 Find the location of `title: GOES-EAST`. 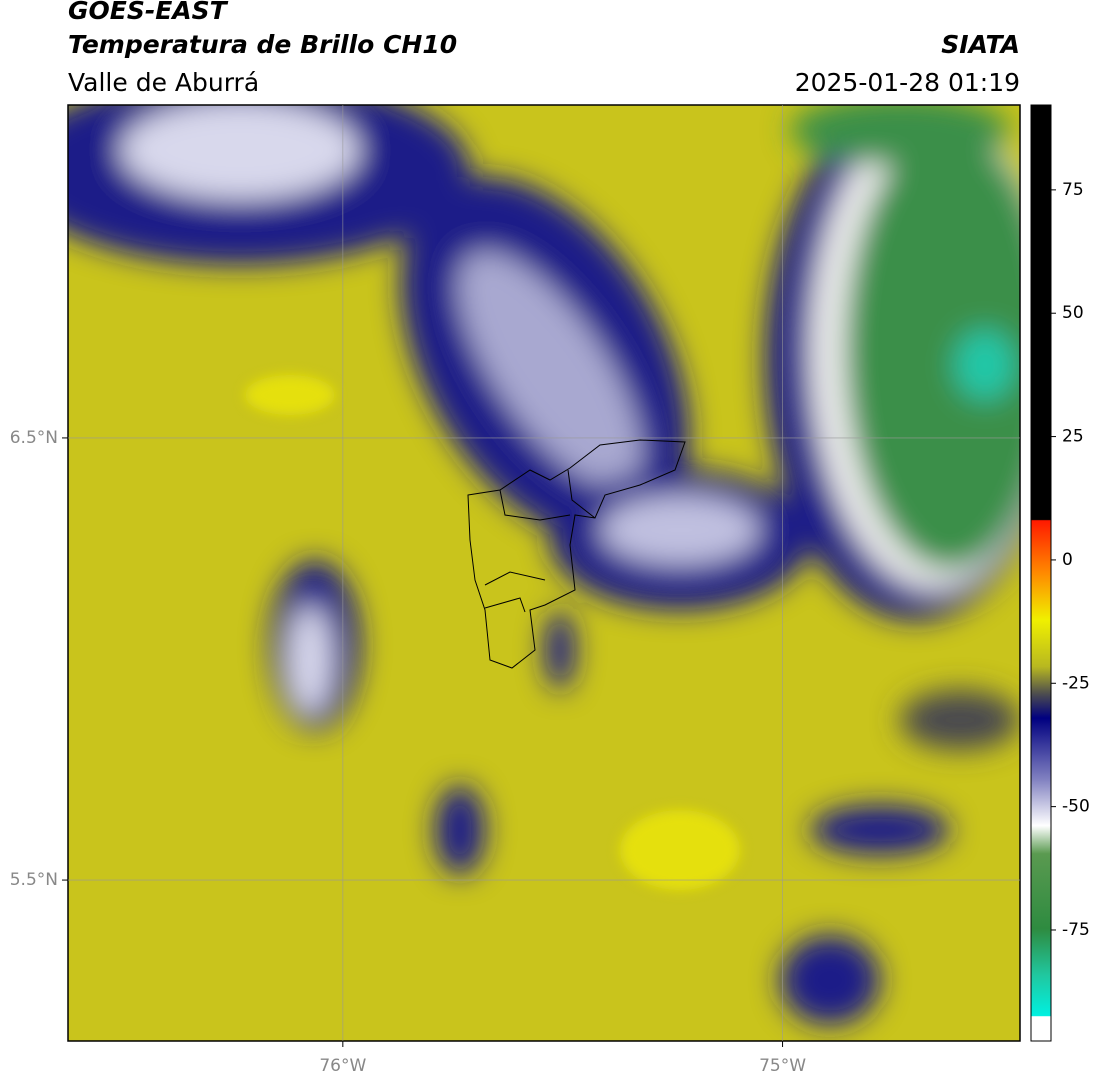

title: GOES-EAST is located at coordinates (148, 12).